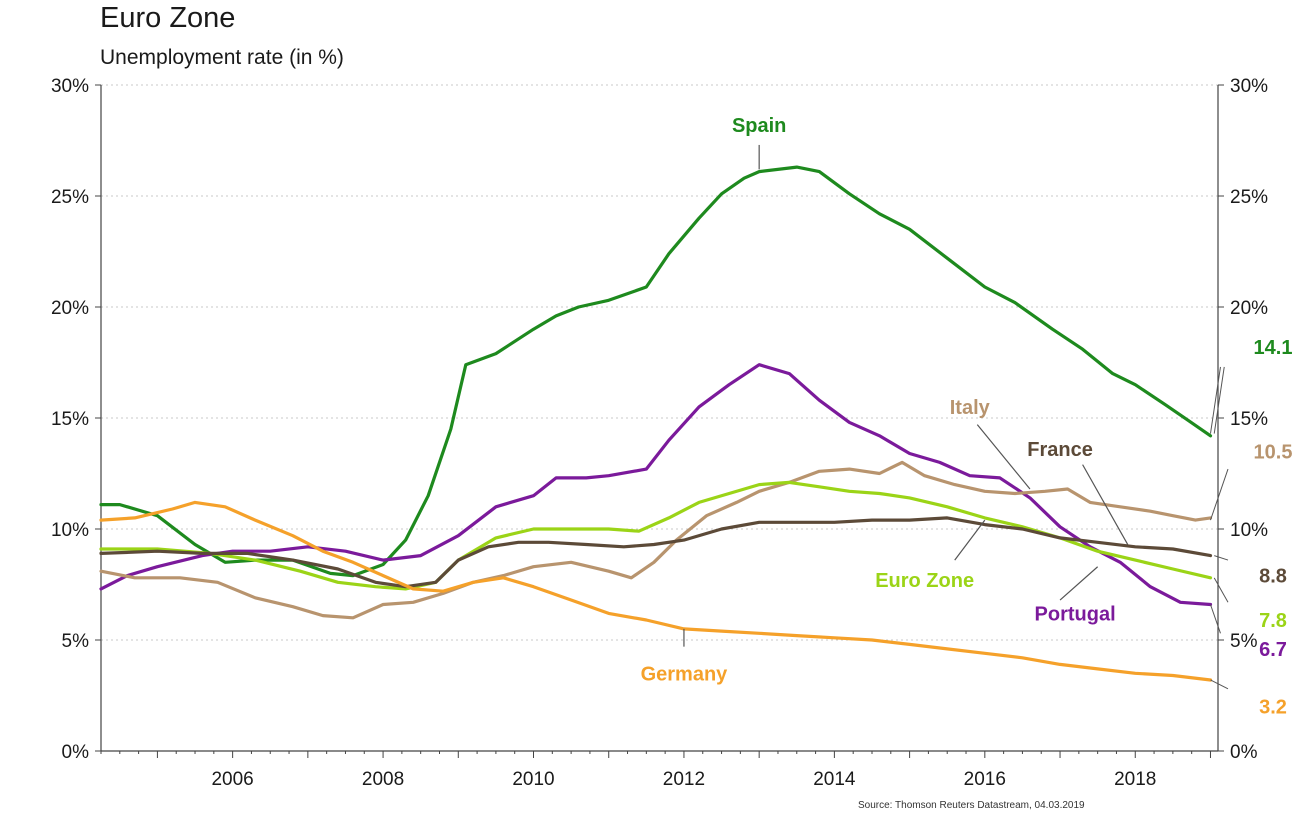 The image size is (1314, 828). I want to click on x-tick-label: 2010, so click(533, 779).